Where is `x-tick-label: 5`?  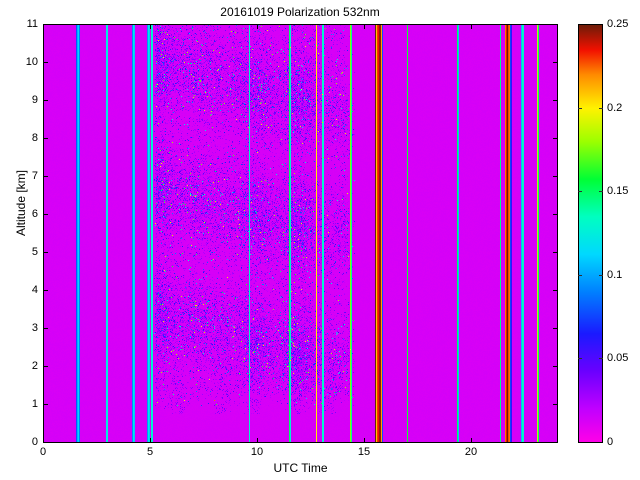
x-tick-label: 5 is located at coordinates (150, 452).